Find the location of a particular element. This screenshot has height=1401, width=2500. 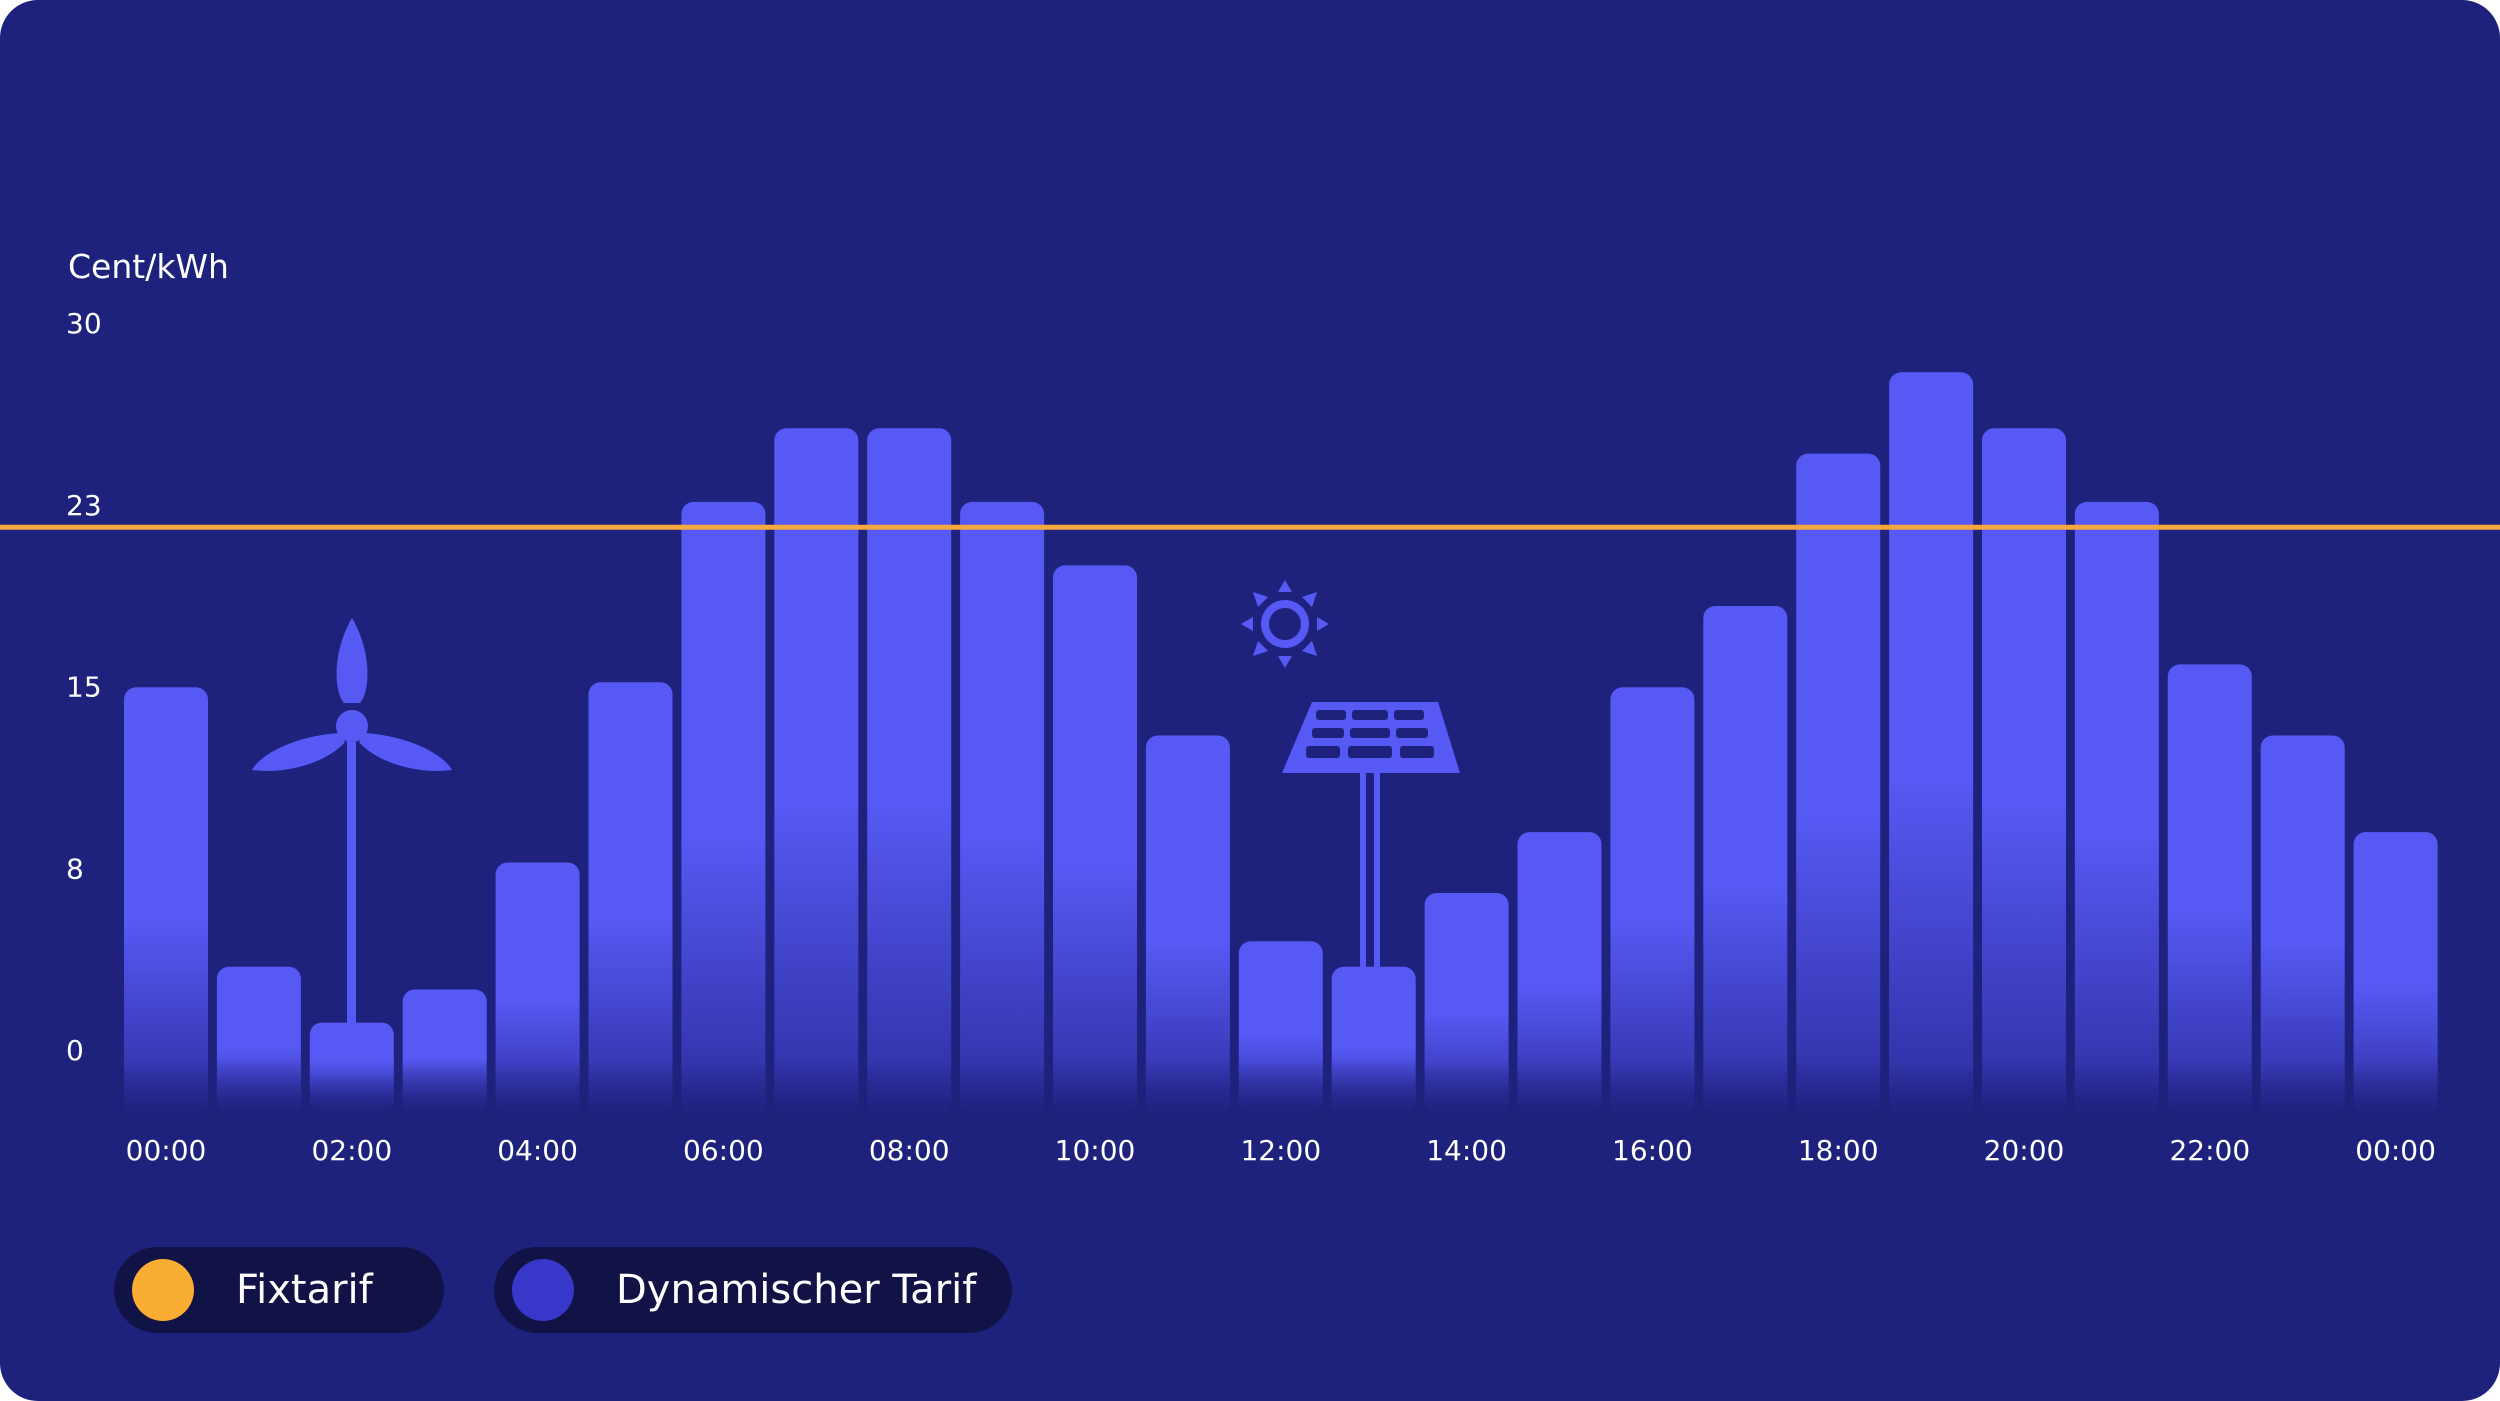

legend-item-dynamischer-tarif: Dynamischer Tarif is located at coordinates (753, 1290).